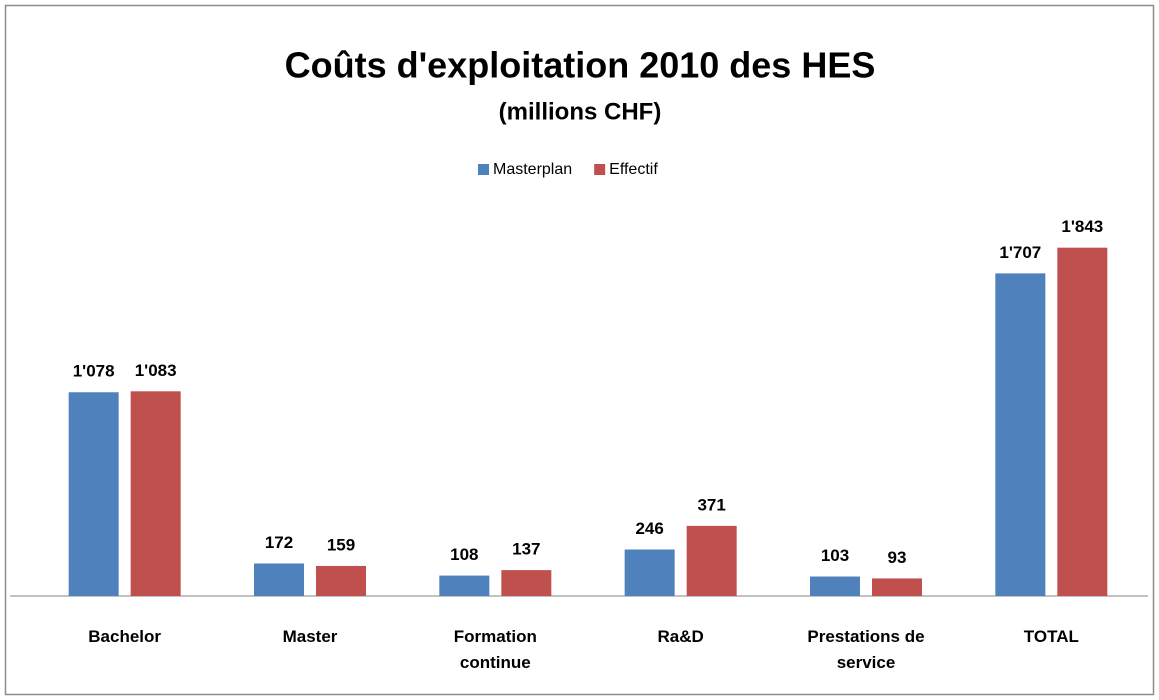 This screenshot has width=1159, height=700. What do you see at coordinates (1020, 252) in the screenshot?
I see `value-label: 1'707` at bounding box center [1020, 252].